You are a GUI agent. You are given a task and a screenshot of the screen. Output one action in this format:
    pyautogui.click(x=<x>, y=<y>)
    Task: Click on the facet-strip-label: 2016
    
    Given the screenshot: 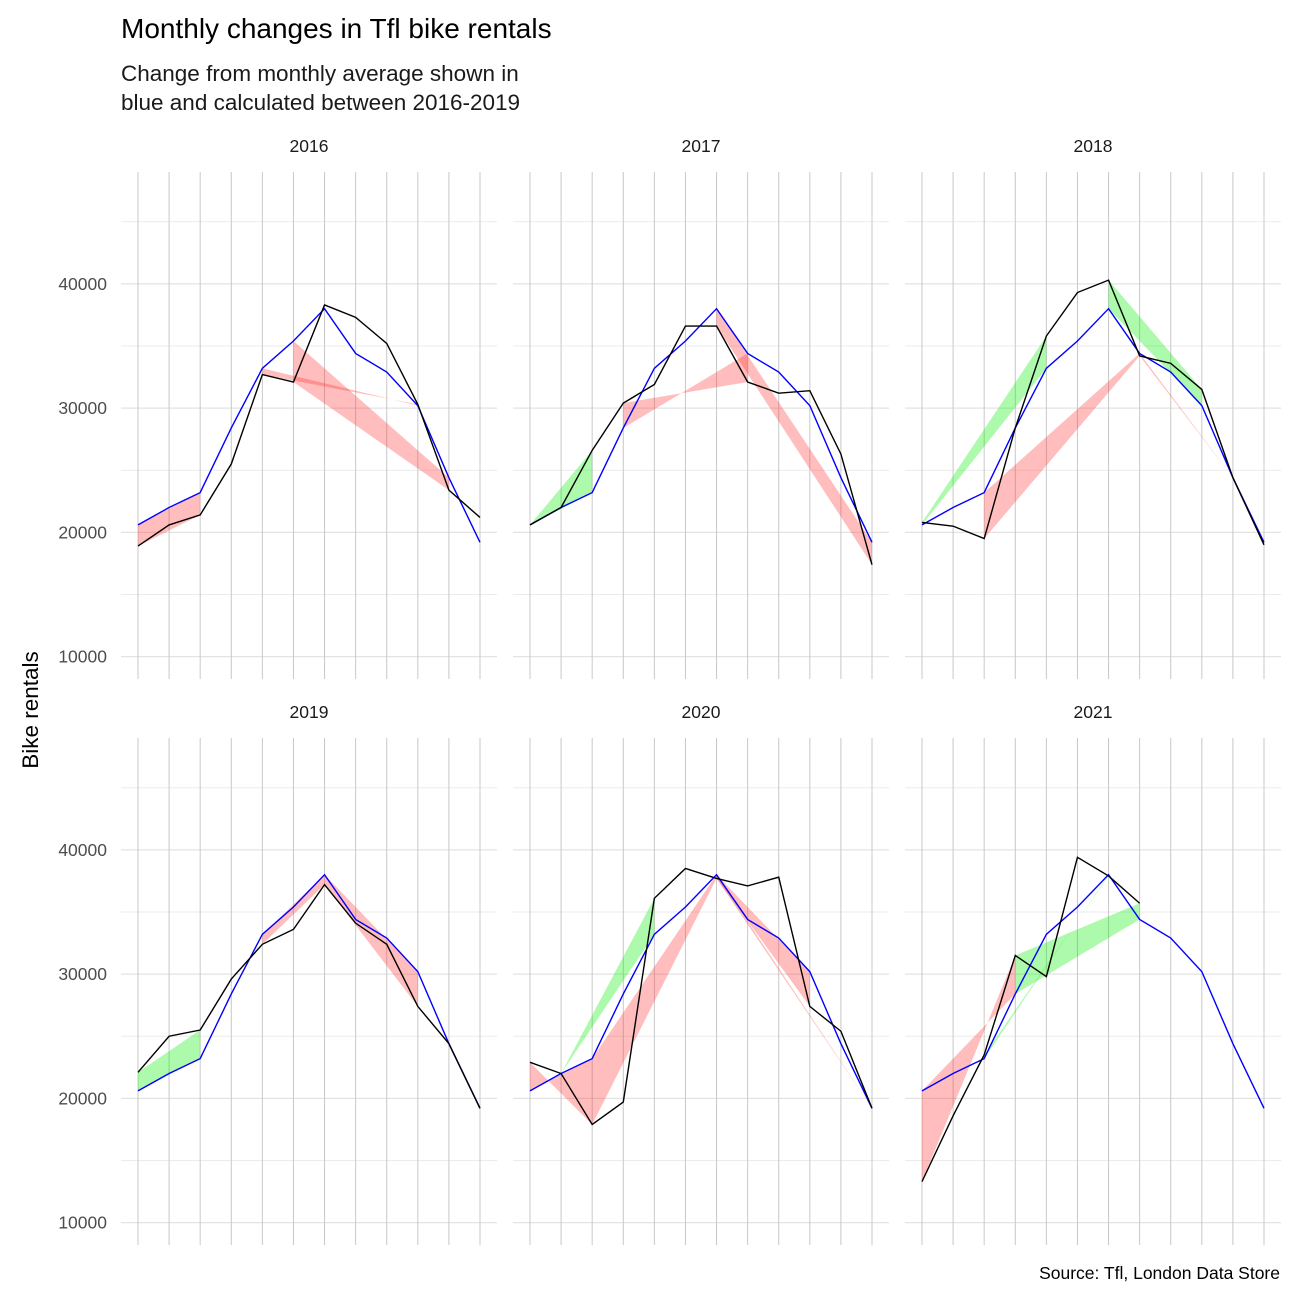 What is the action you would take?
    pyautogui.click(x=309, y=146)
    